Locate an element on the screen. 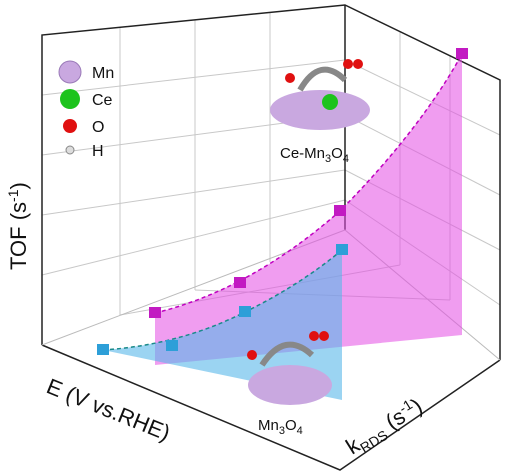 The image size is (520, 475). legend-label: Ce is located at coordinates (102, 100).